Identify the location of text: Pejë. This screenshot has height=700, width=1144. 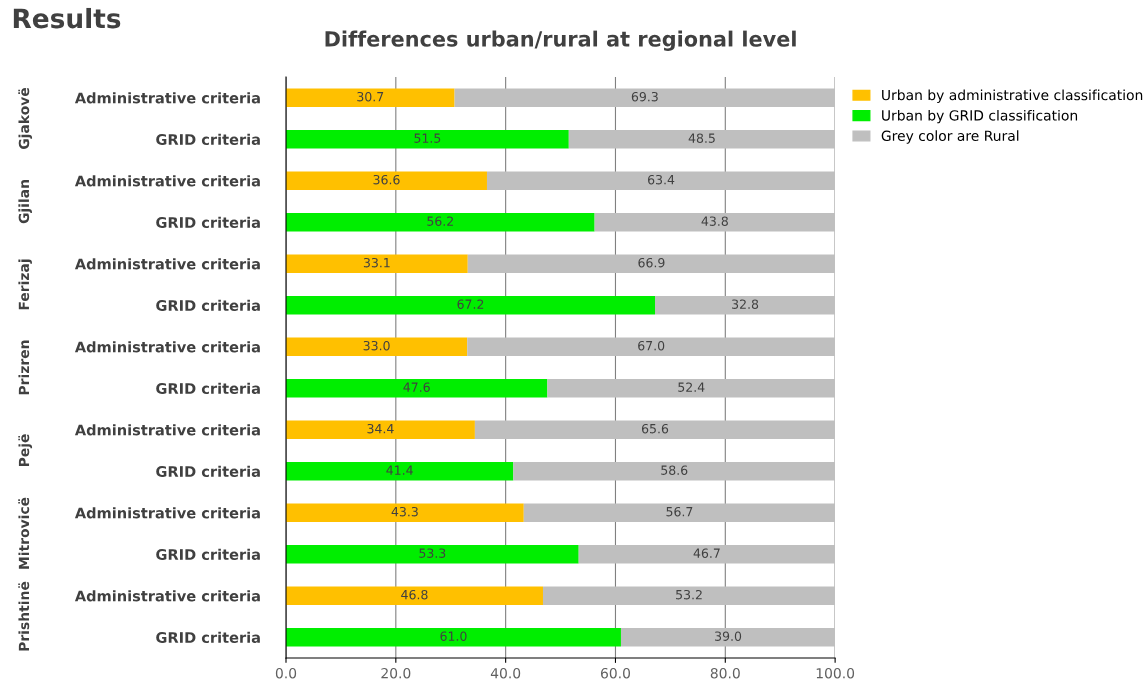
(25, 450).